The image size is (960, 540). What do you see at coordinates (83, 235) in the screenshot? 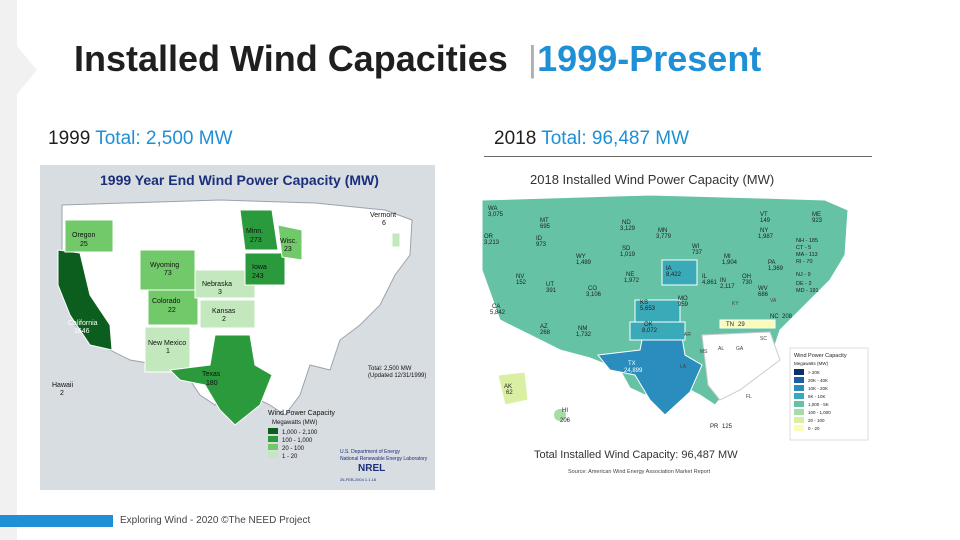
I see `svg-text: Oregon` at bounding box center [83, 235].